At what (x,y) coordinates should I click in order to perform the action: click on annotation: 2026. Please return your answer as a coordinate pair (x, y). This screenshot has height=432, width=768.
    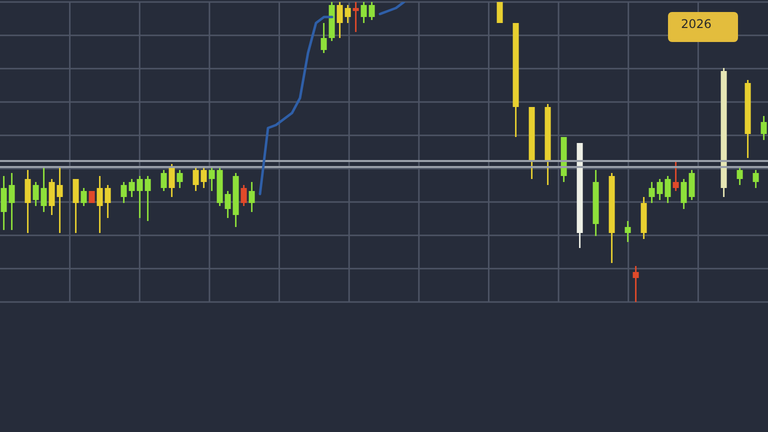
    Looking at the image, I should click on (696, 24).